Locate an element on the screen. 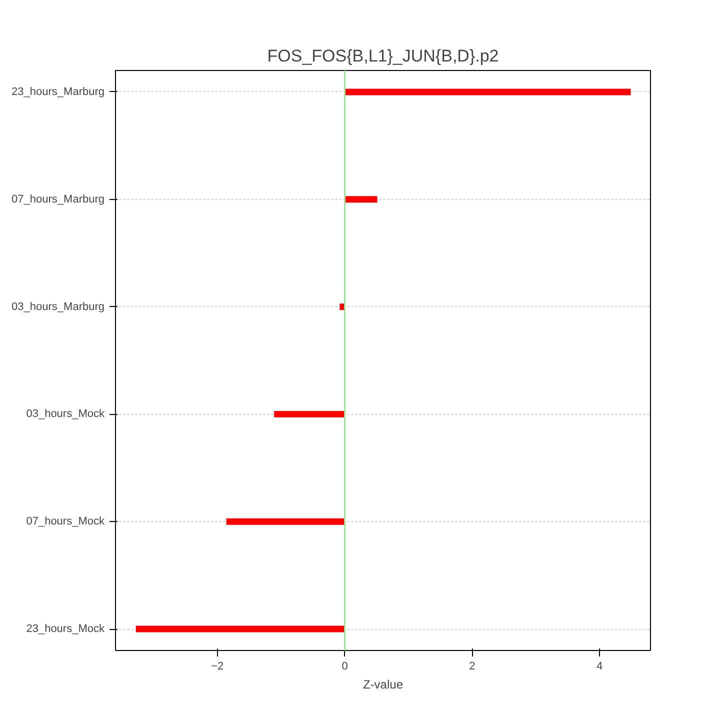 The width and height of the screenshot is (720, 720). y-tick-label: 03_hours_Mock is located at coordinates (65, 414).